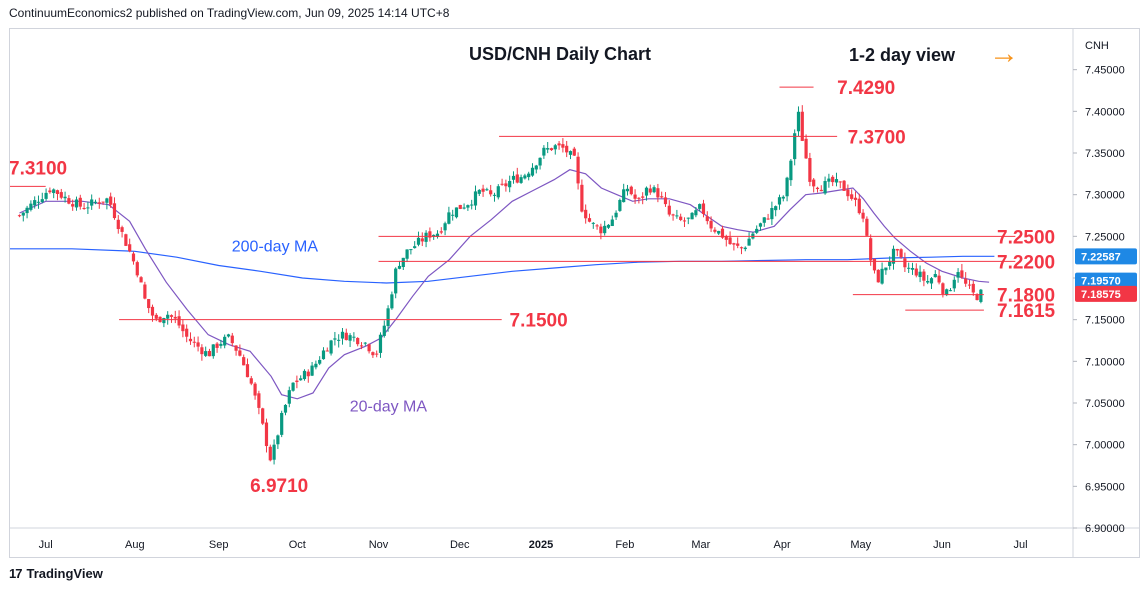  What do you see at coordinates (1004, 53) in the screenshot?
I see `arrow-right-icon: →` at bounding box center [1004, 53].